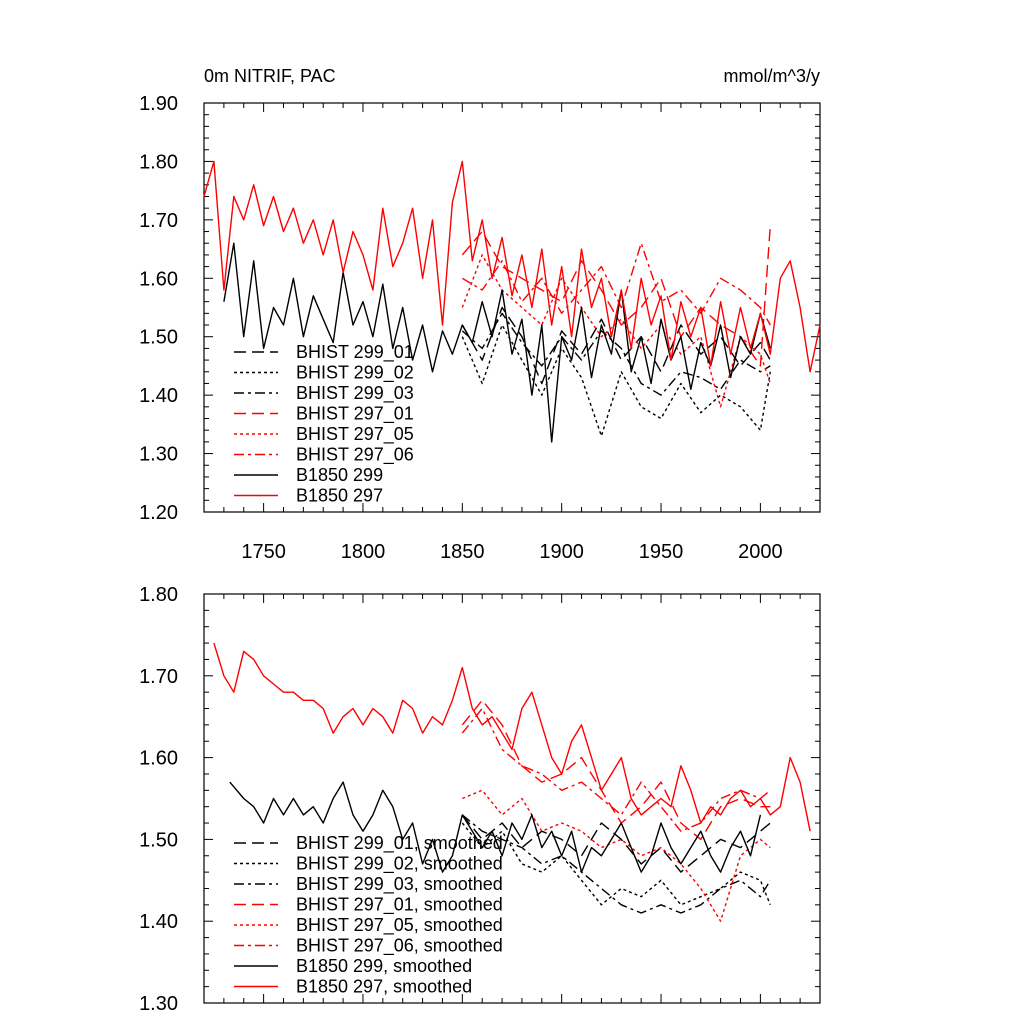 The image size is (1024, 1024). I want to click on legend-label: B1850 297, so click(339, 496).